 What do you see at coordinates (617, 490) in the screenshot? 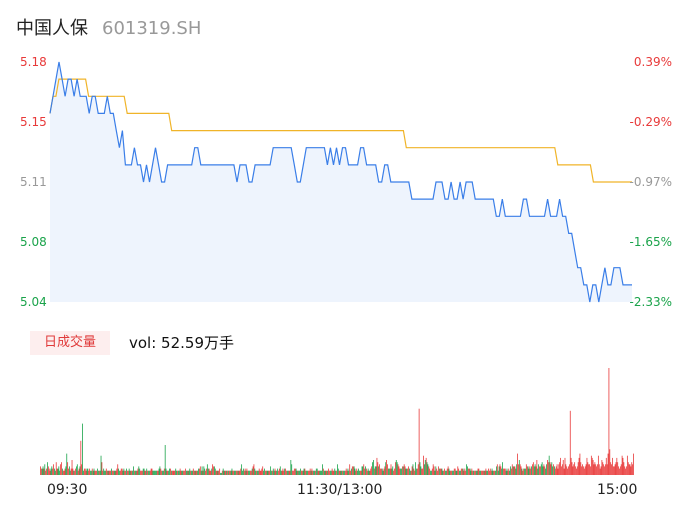
I see `time-axis-label: 15:00` at bounding box center [617, 490].